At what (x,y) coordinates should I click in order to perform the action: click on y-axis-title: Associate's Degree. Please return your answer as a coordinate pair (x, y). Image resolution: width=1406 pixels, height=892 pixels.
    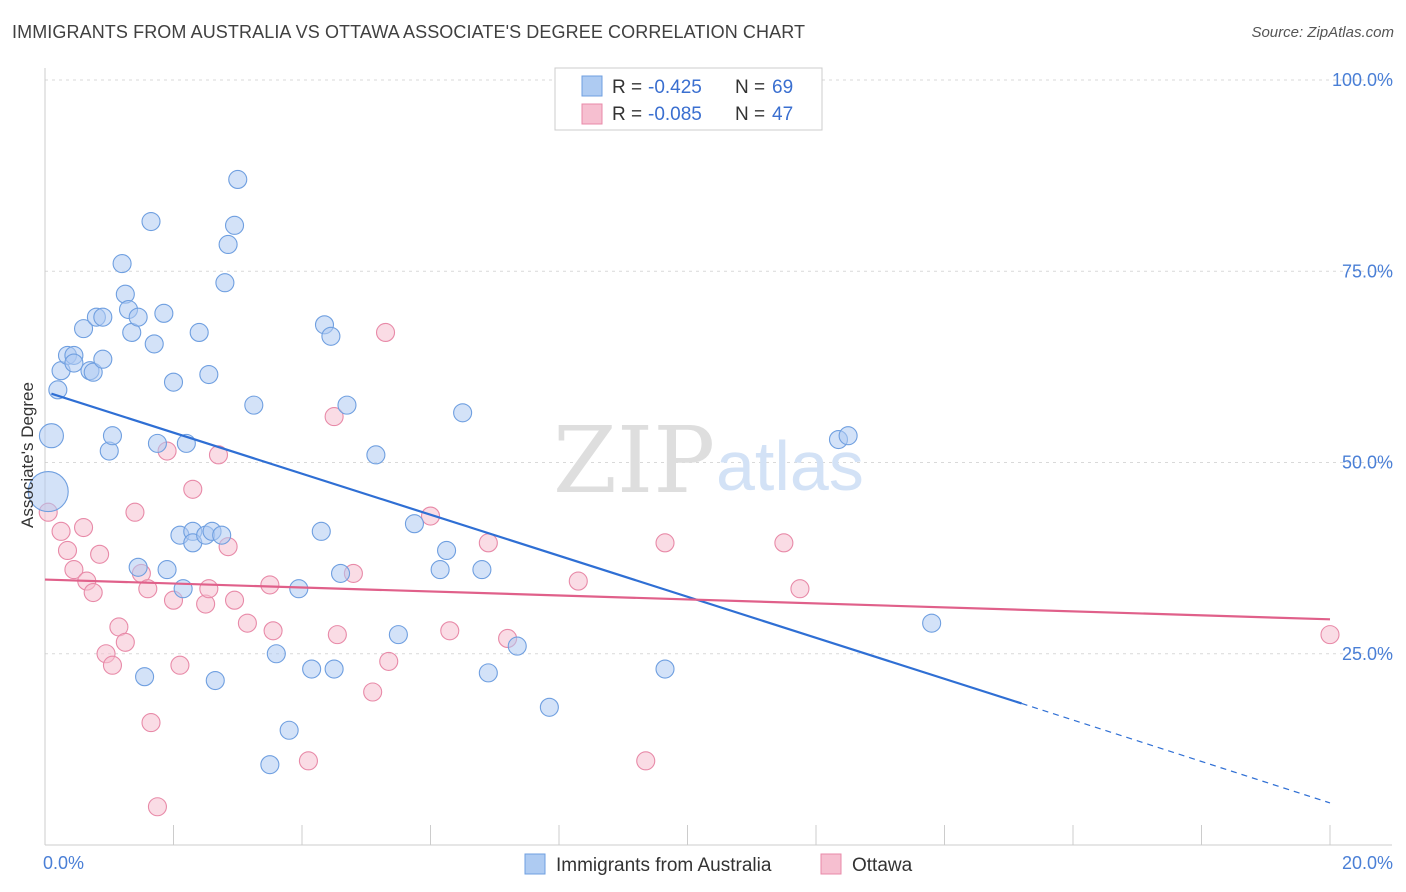
    Looking at the image, I should click on (27, 455).